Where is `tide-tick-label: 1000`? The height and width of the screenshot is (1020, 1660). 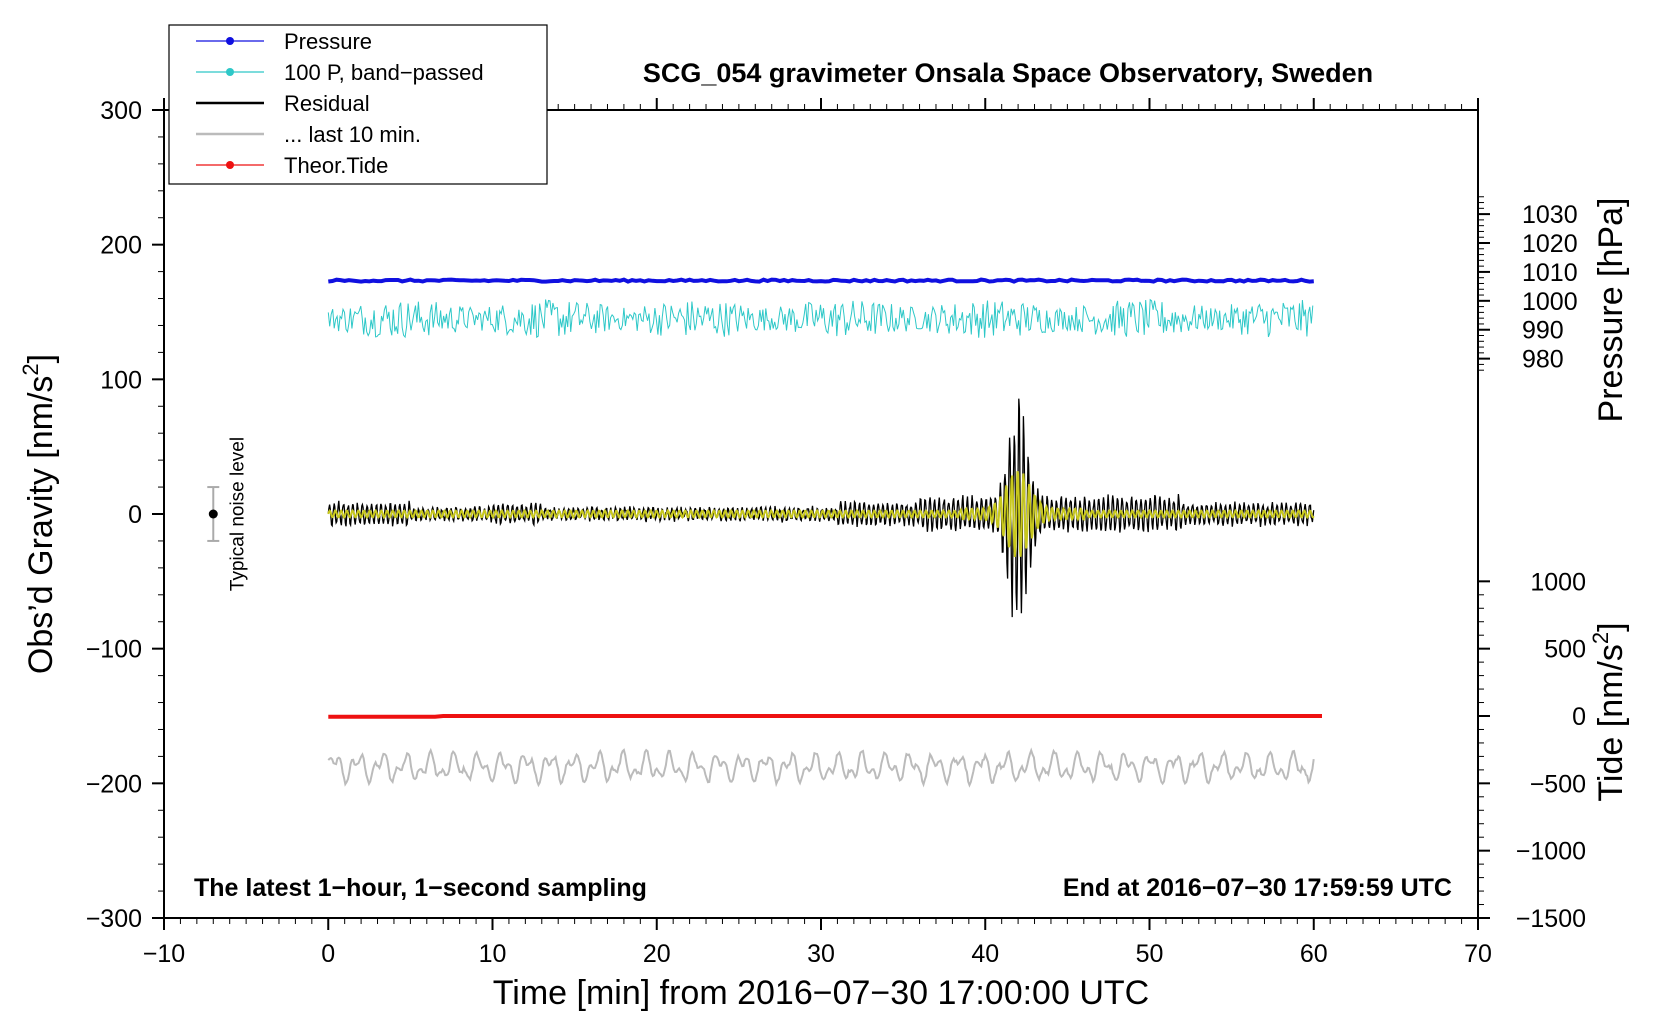 tide-tick-label: 1000 is located at coordinates (1558, 582).